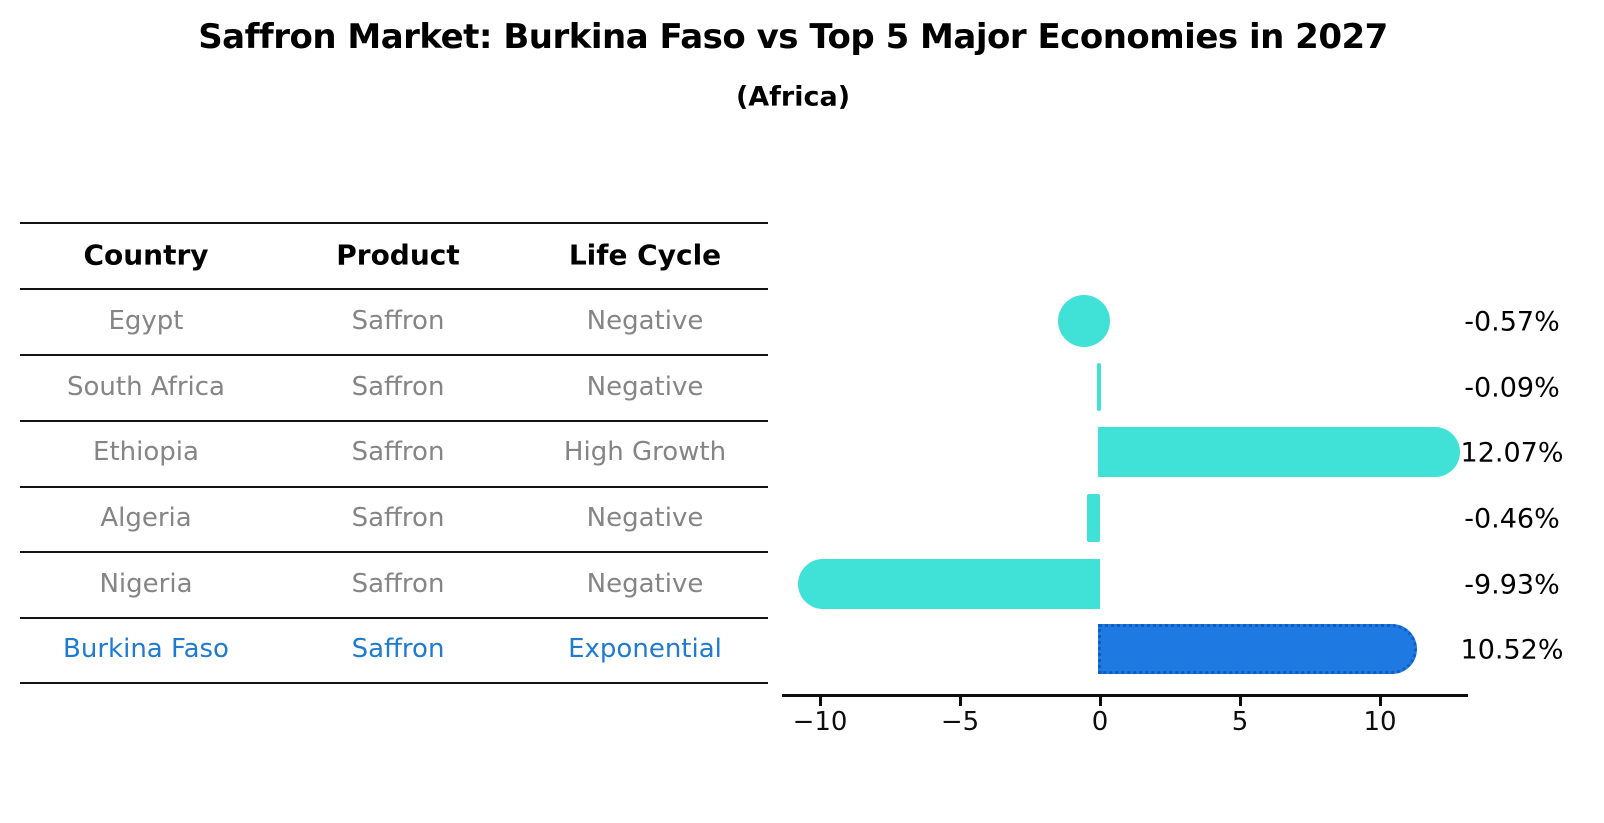 The image size is (1604, 823). Describe the element at coordinates (1084, 321) in the screenshot. I see `bar-egypt` at that location.